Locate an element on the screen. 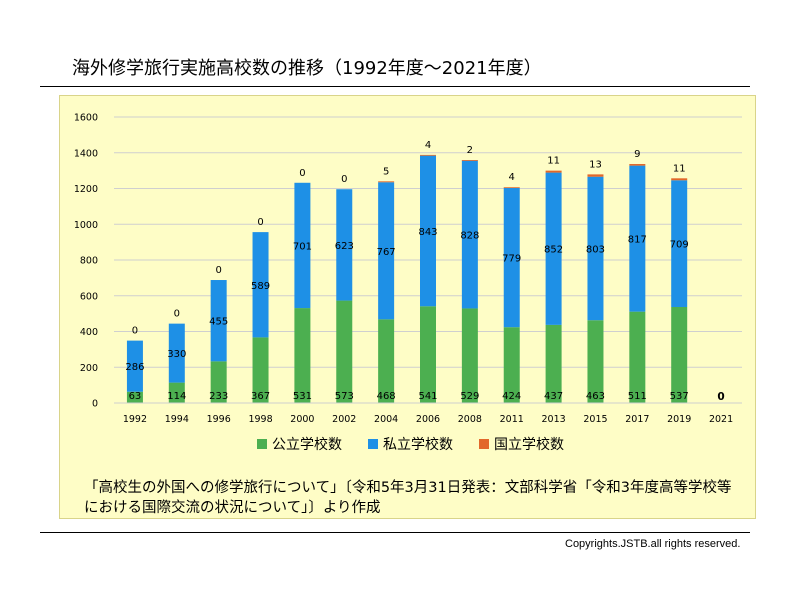 The image size is (800, 600). data-label-public: 537 is located at coordinates (679, 396).